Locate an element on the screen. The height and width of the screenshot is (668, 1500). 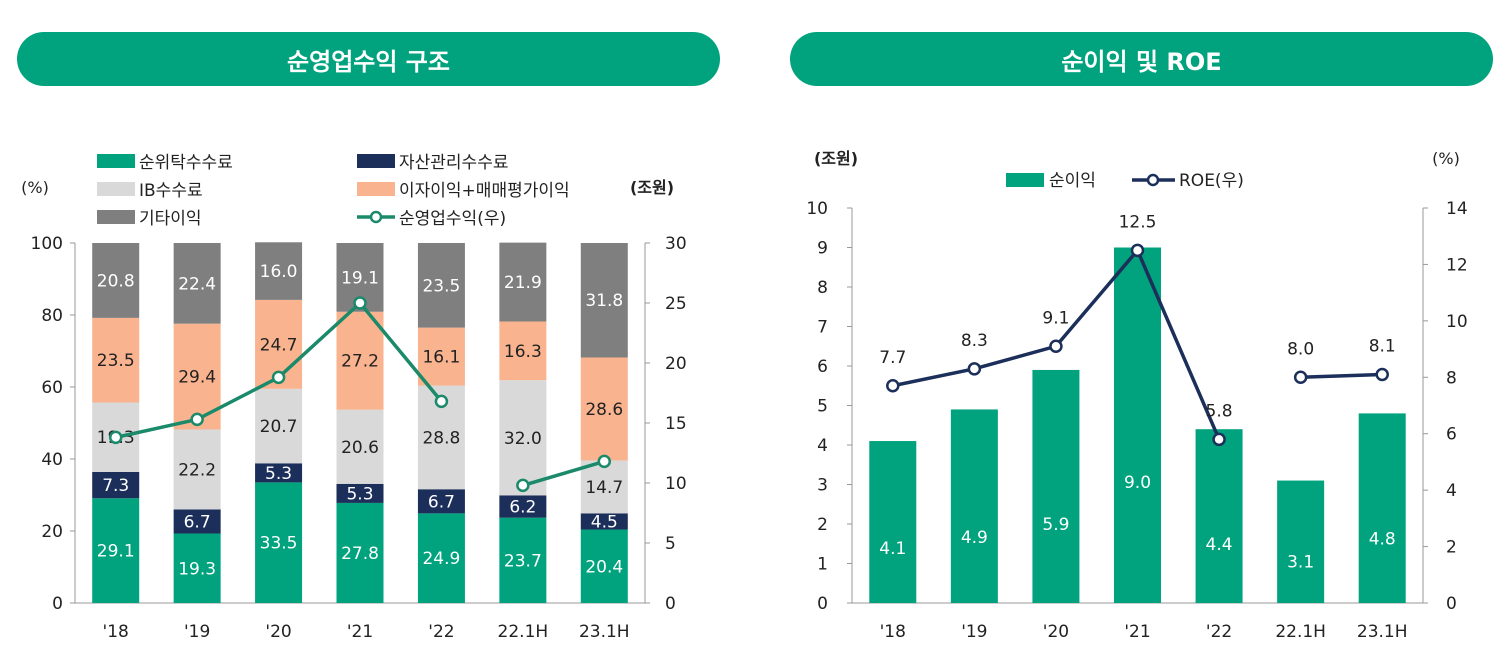
bar-value-label: 16.1 is located at coordinates (441, 358).